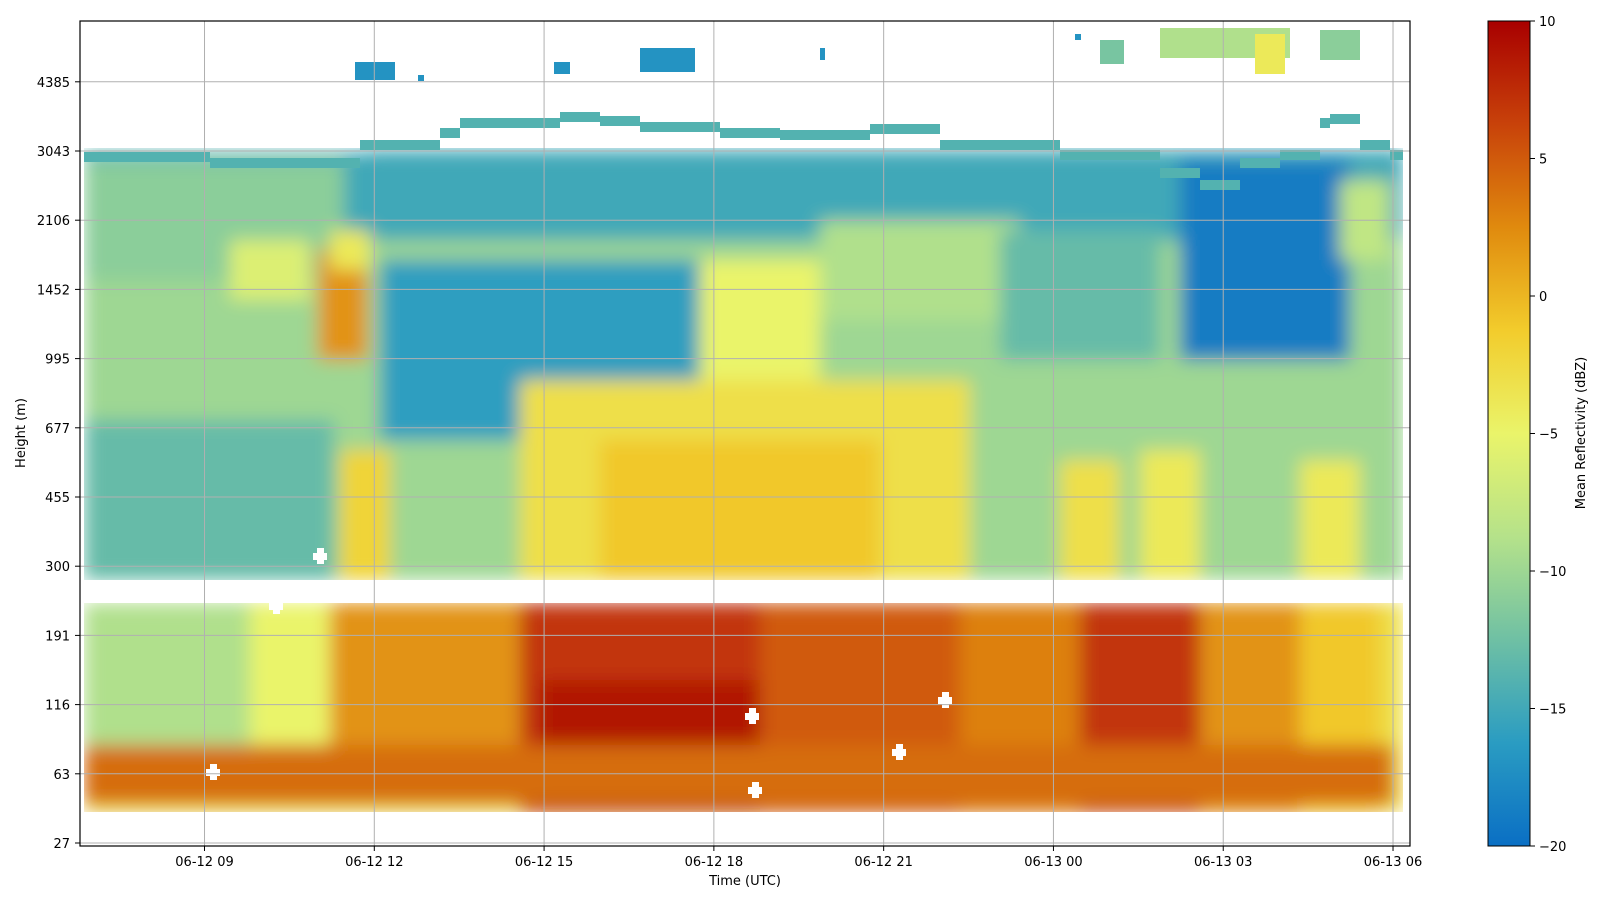 The width and height of the screenshot is (1600, 900). What do you see at coordinates (57, 360) in the screenshot?
I see `y-tick-label: 995` at bounding box center [57, 360].